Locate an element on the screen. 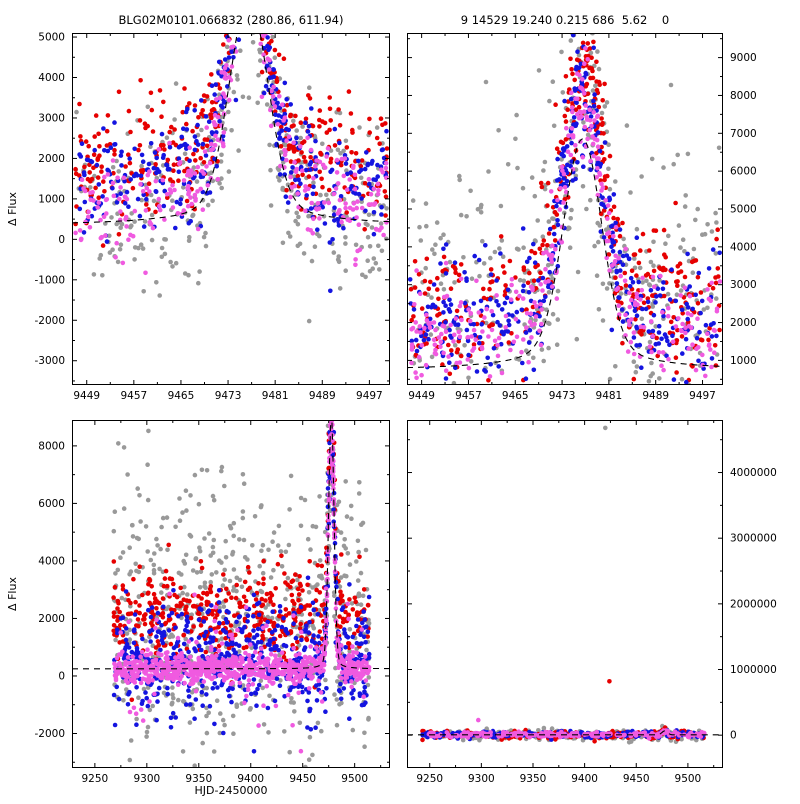 The height and width of the screenshot is (804, 800). y-axis-label-bottom: Δ Flux is located at coordinates (12, 594).